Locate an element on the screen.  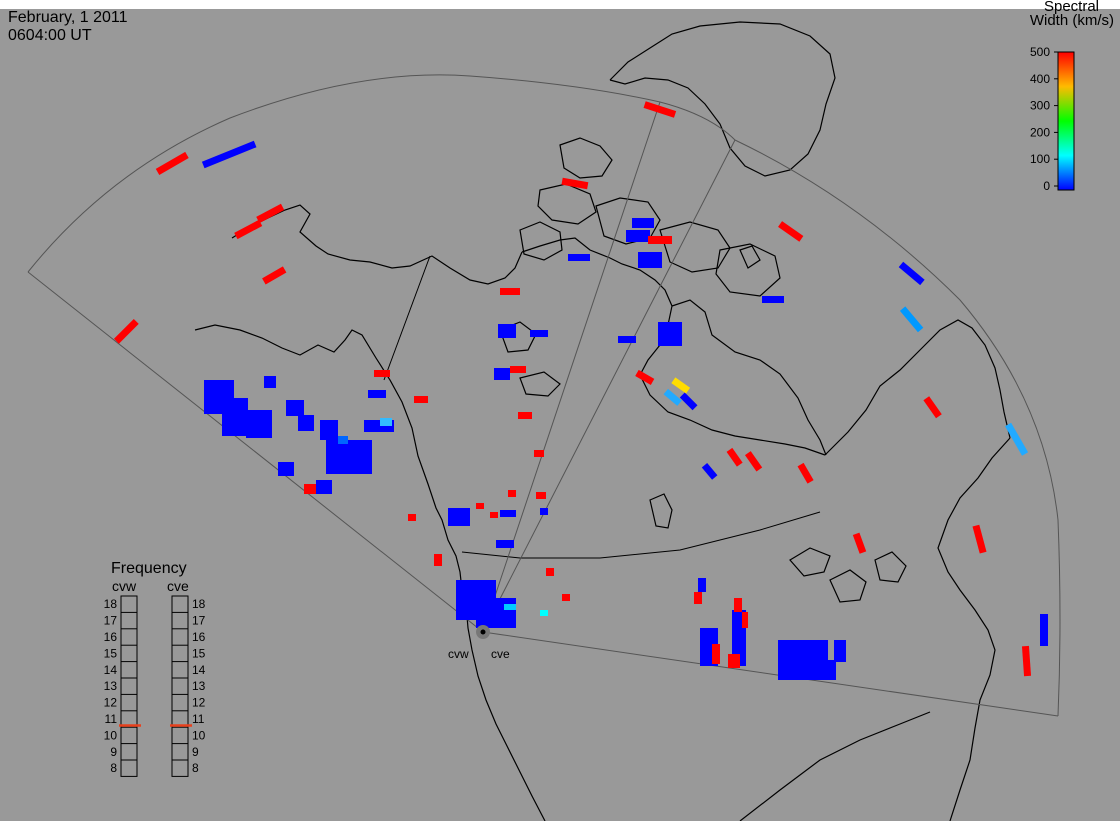
alaska-canada-border is located at coordinates (407, 318).